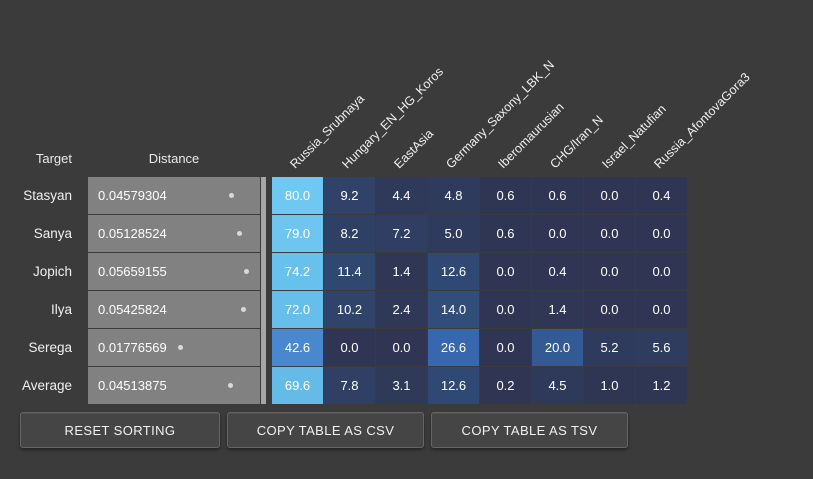 This screenshot has height=479, width=813. What do you see at coordinates (263, 290) in the screenshot?
I see `distance-scale-bar` at bounding box center [263, 290].